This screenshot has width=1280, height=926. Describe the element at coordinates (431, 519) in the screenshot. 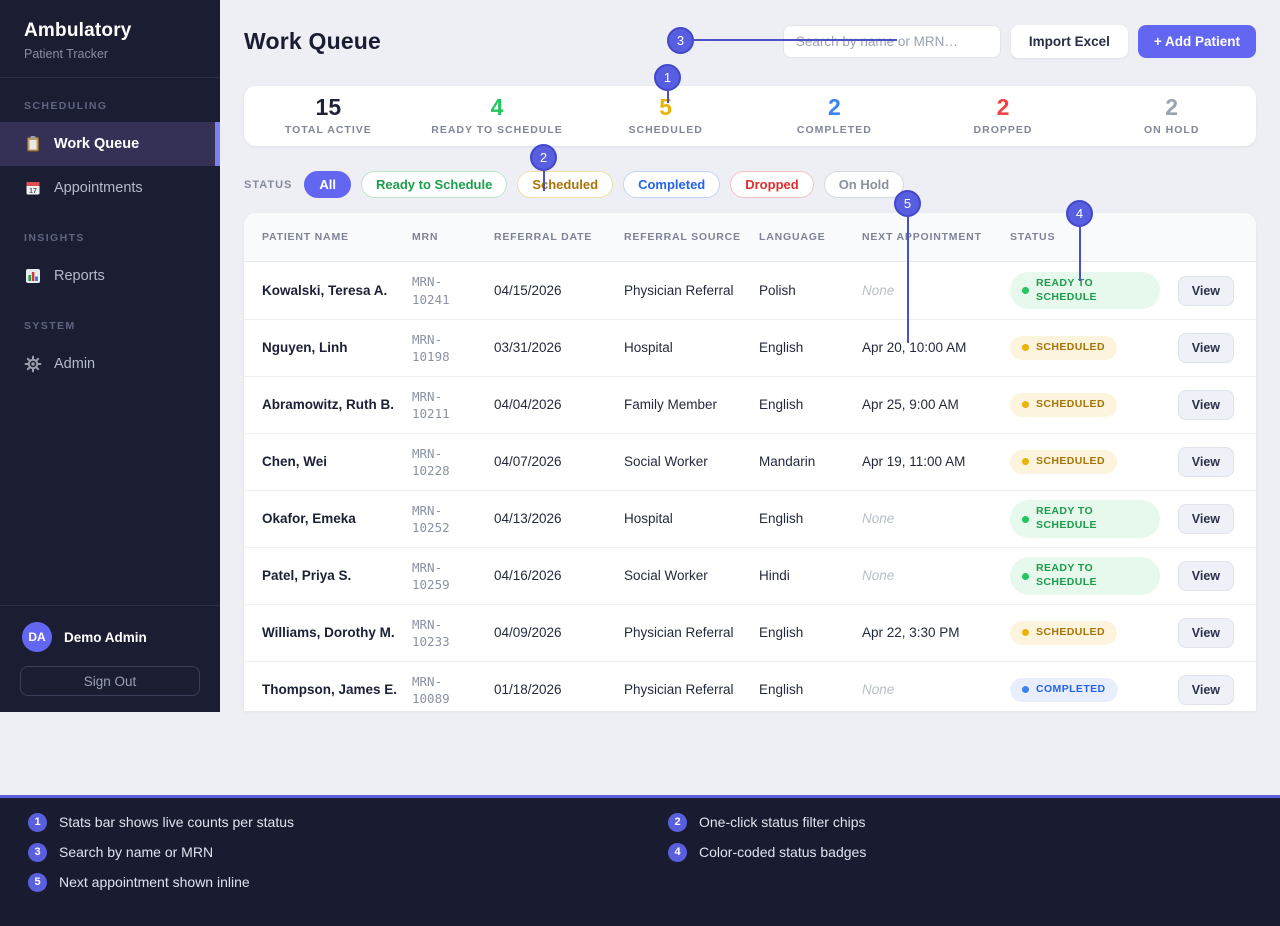

I see `mrn-value: MRN-10252` at that location.